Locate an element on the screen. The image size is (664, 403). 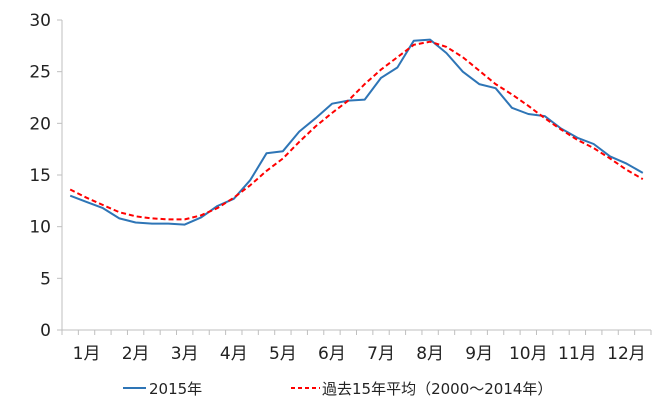
x-axis: 1月 2月 3月 4月 5月 6月 7月 8月 9月 10月 11月 12月 is located at coordinates (356, 346).